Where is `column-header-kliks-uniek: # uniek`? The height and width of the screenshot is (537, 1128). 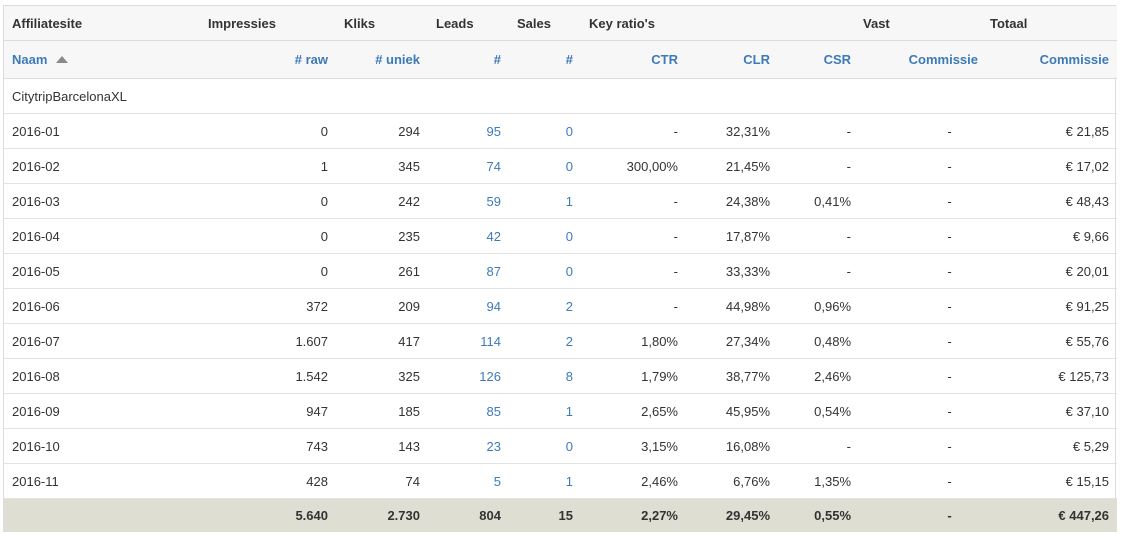
column-header-kliks-uniek: # uniek is located at coordinates (382, 59).